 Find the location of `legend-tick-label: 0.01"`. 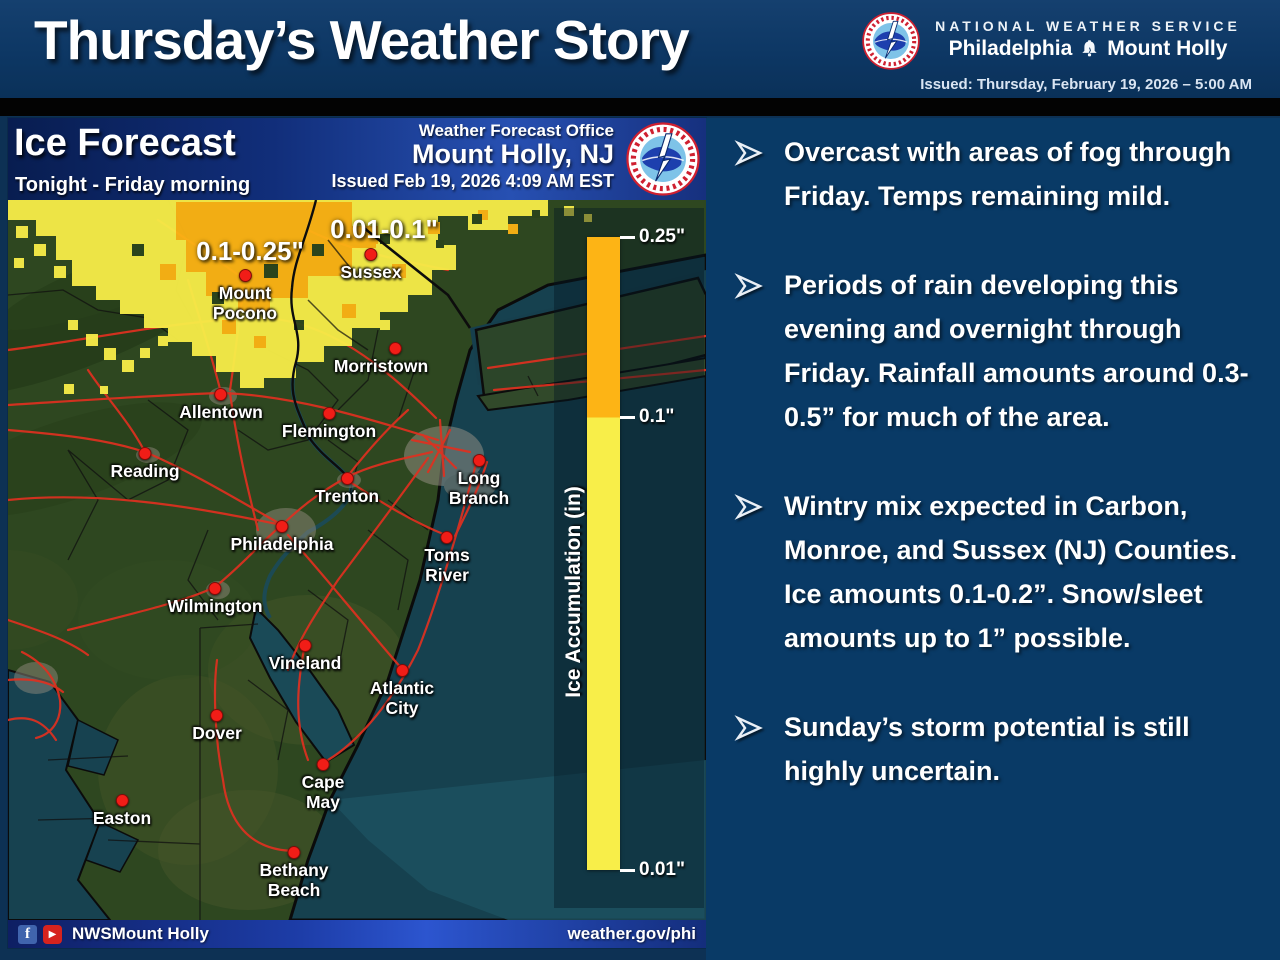

legend-tick-label: 0.01" is located at coordinates (662, 869).